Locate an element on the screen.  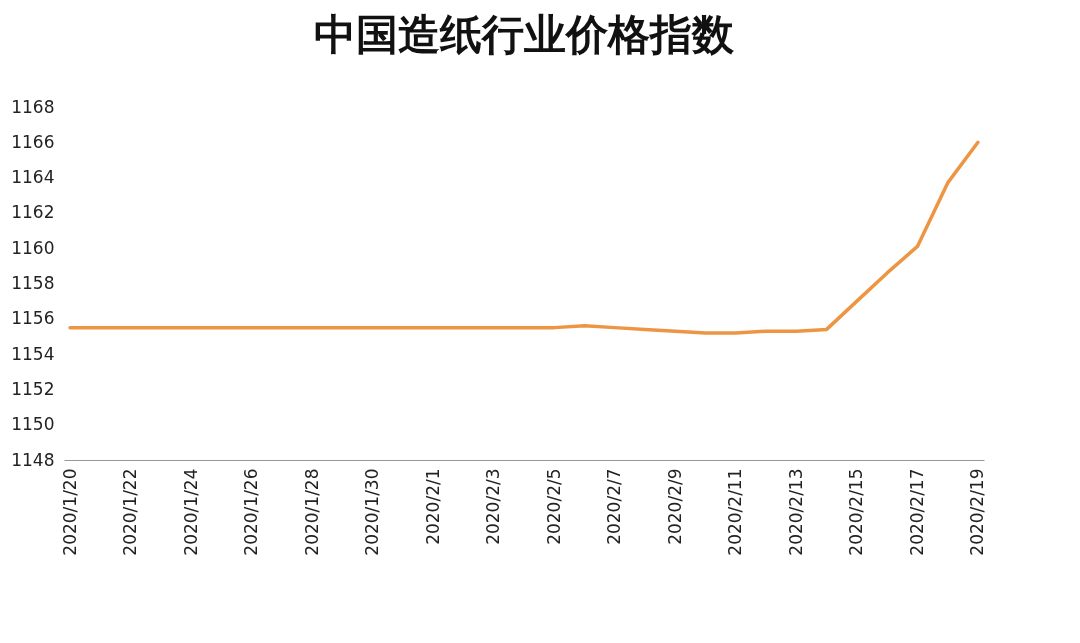
x-tick-label: 2020/1/22 is located at coordinates (130, 512).